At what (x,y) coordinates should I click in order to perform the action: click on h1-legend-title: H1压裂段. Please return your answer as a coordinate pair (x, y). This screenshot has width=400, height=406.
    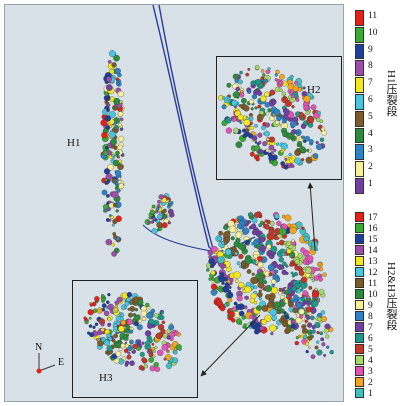
    Looking at the image, I should click on (391, 93).